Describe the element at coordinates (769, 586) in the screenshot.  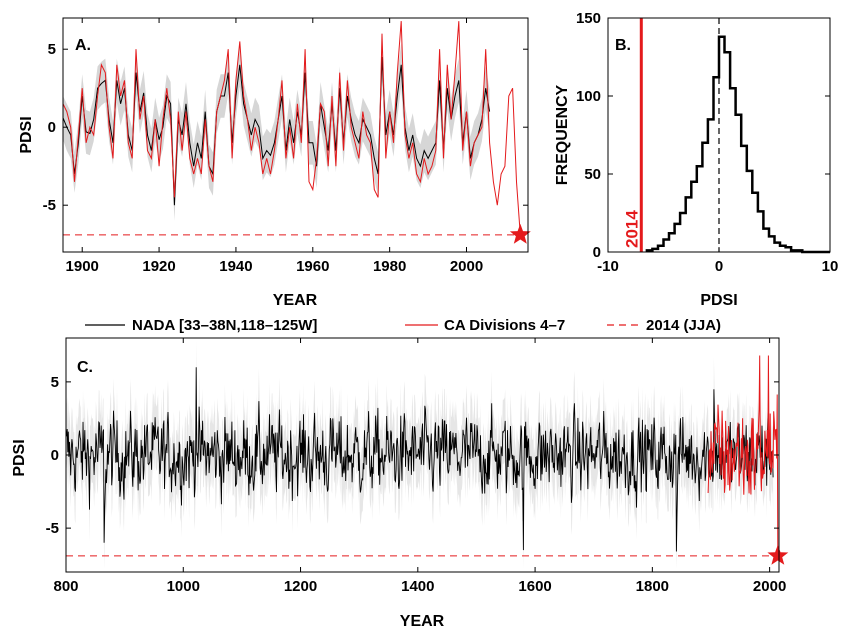
I see `panel-c-xtick-label: 2000` at that location.